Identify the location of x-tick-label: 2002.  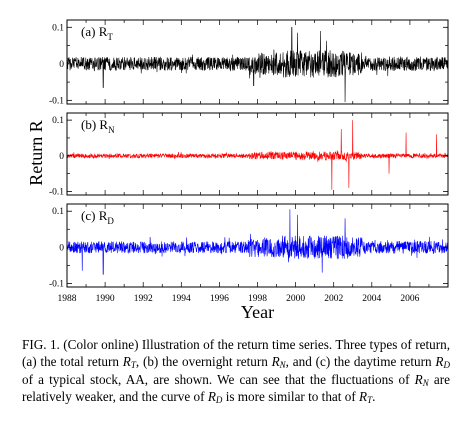
(333, 299).